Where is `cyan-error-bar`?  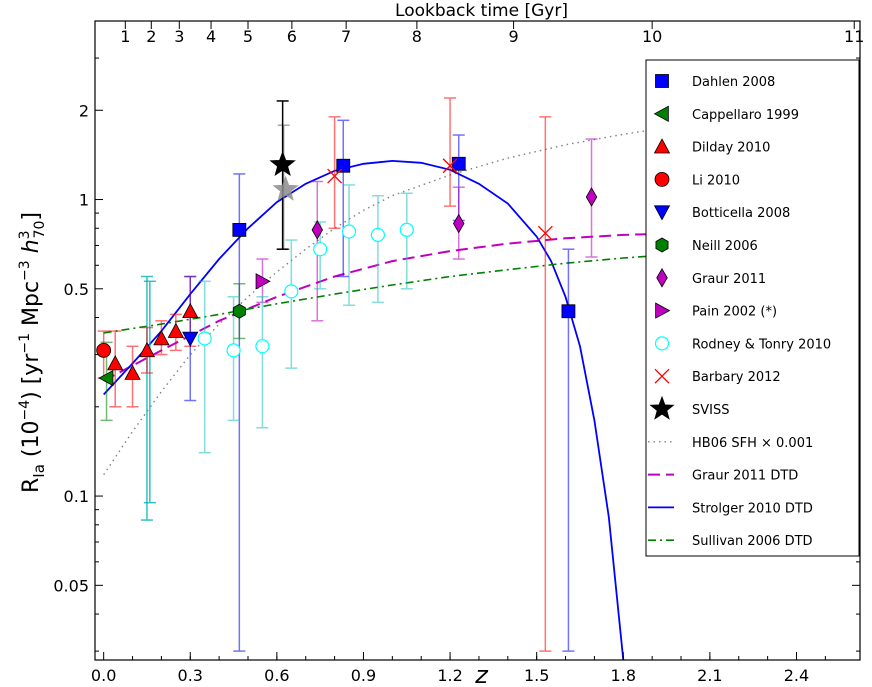
cyan-error-bar is located at coordinates (146, 398).